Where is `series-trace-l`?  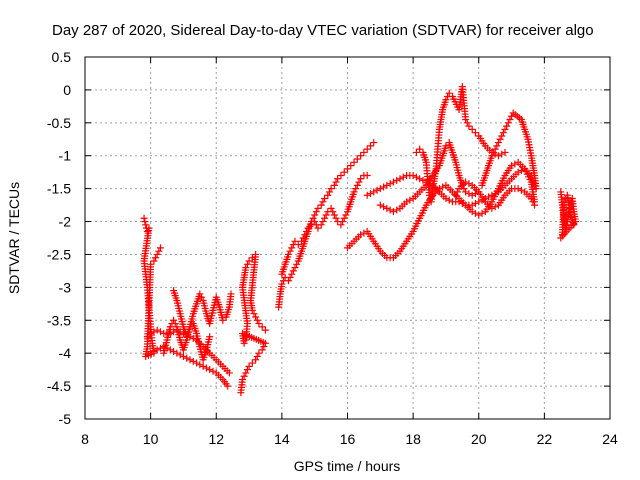
series-trace-l is located at coordinates (460, 144).